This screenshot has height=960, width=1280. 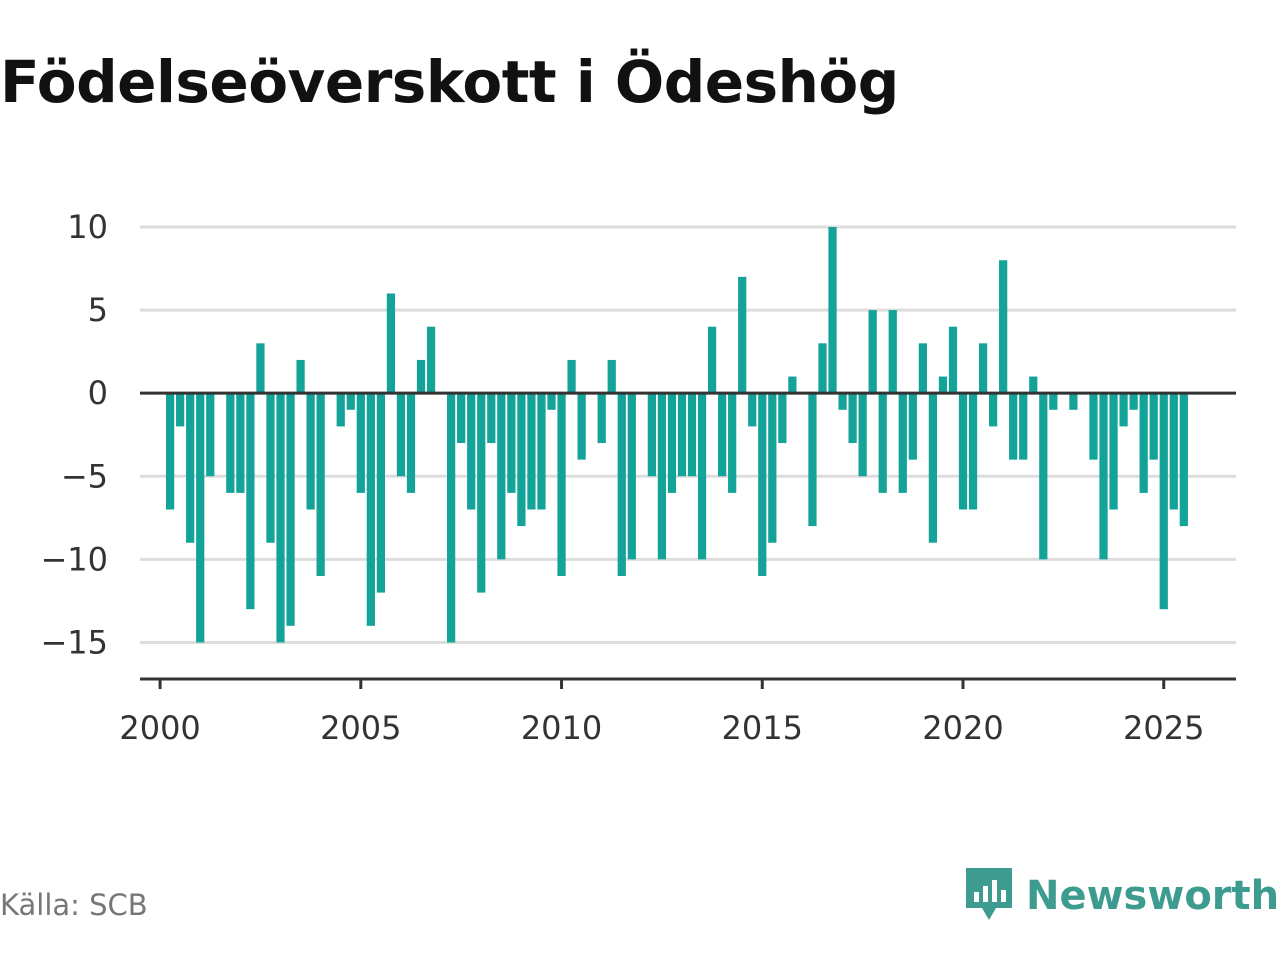 What do you see at coordinates (159, 728) in the screenshot?
I see `x-tick-label: 2000` at bounding box center [159, 728].